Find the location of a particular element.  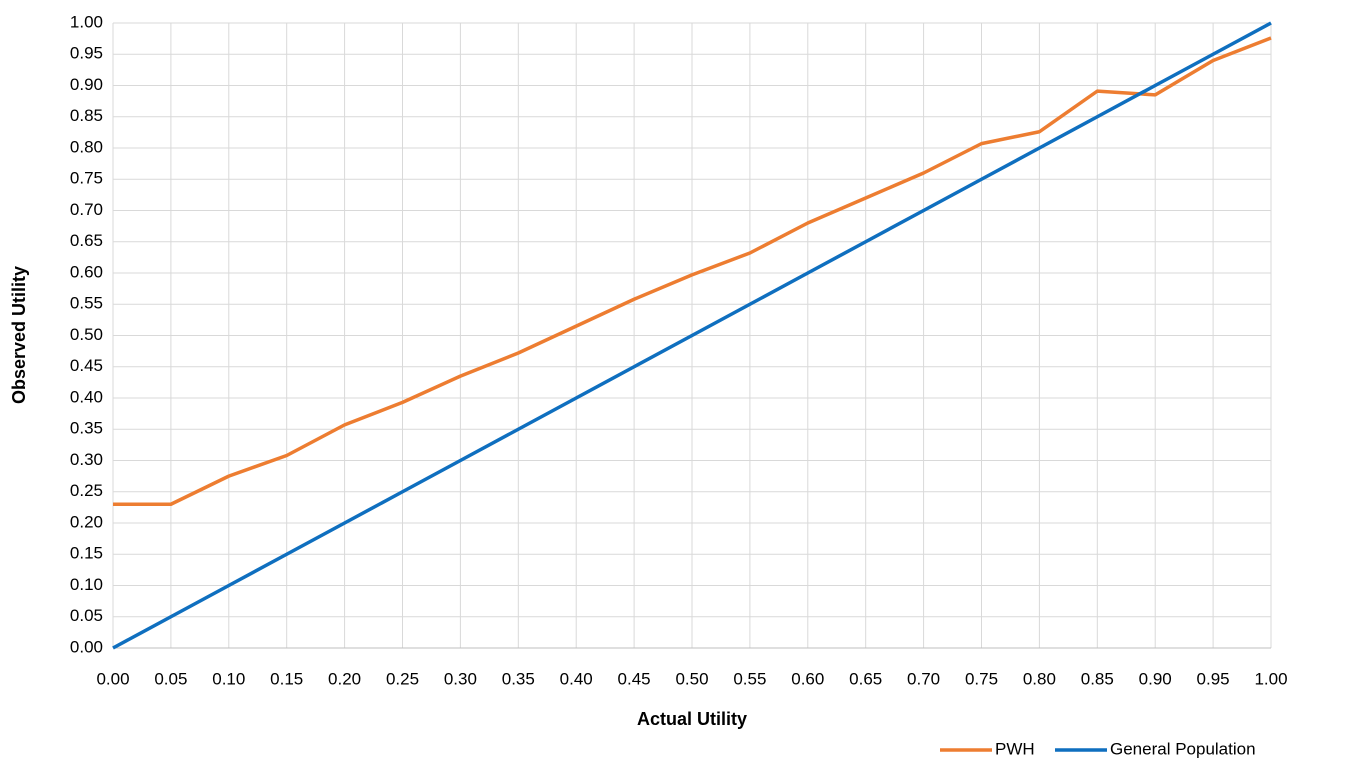

y-tick-label: 0.85 is located at coordinates (86, 115).